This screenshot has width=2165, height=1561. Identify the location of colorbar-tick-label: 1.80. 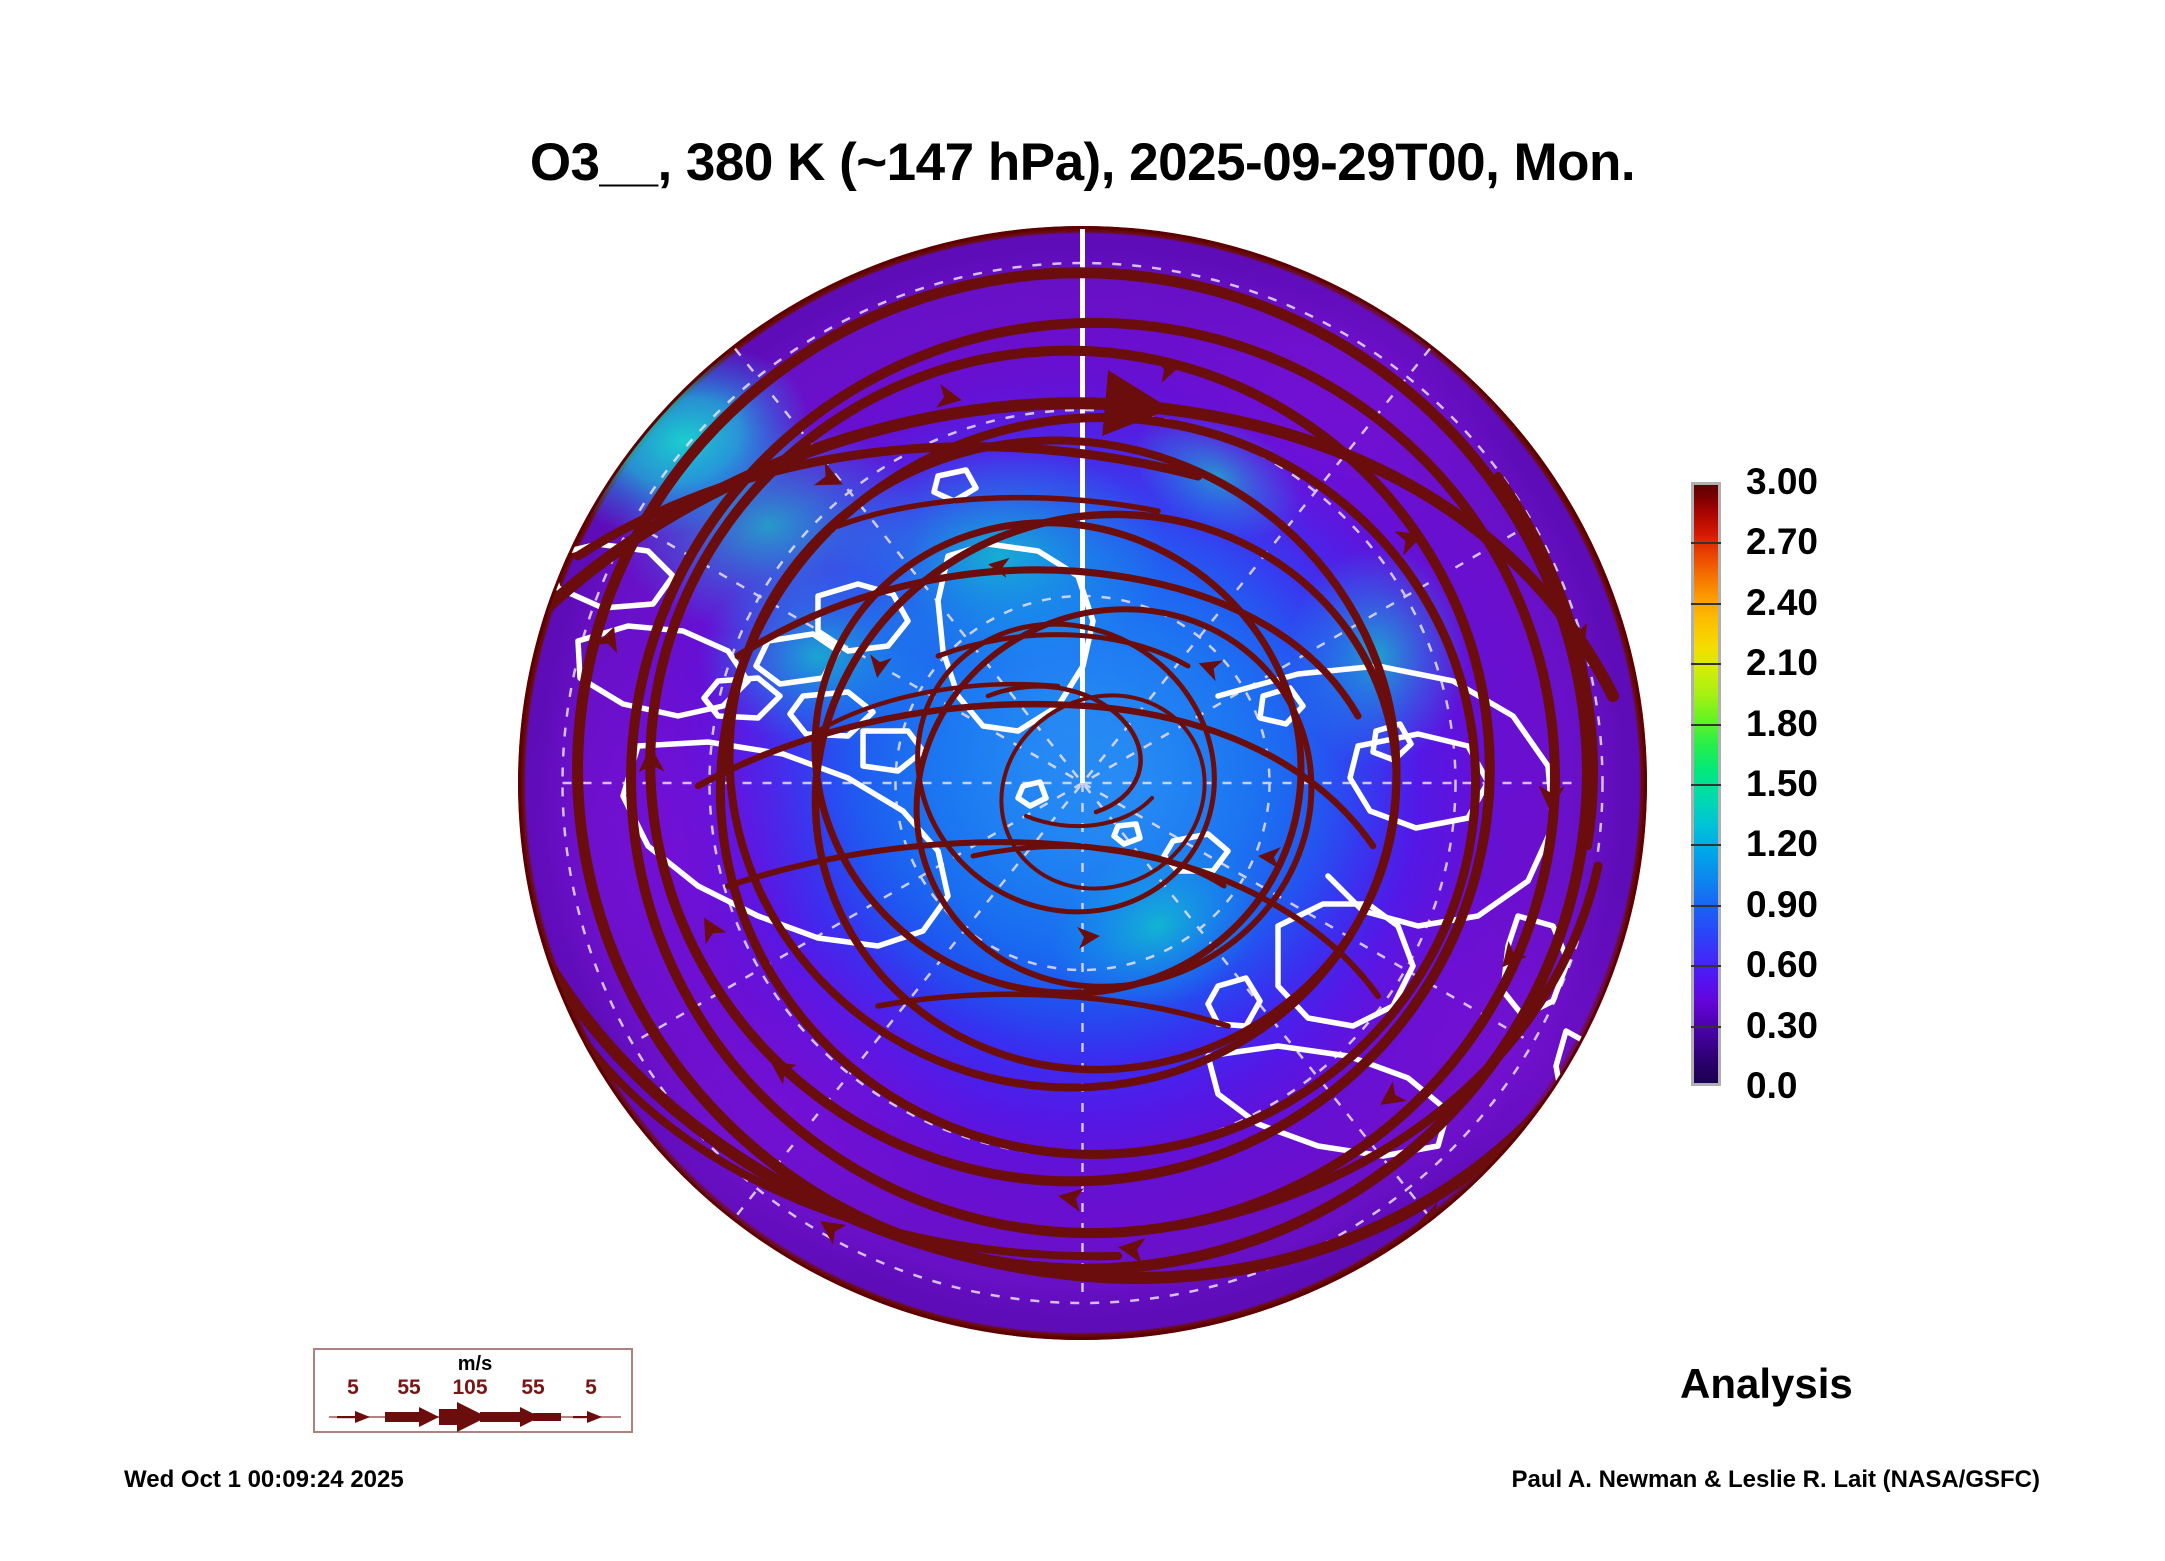
(1782, 723).